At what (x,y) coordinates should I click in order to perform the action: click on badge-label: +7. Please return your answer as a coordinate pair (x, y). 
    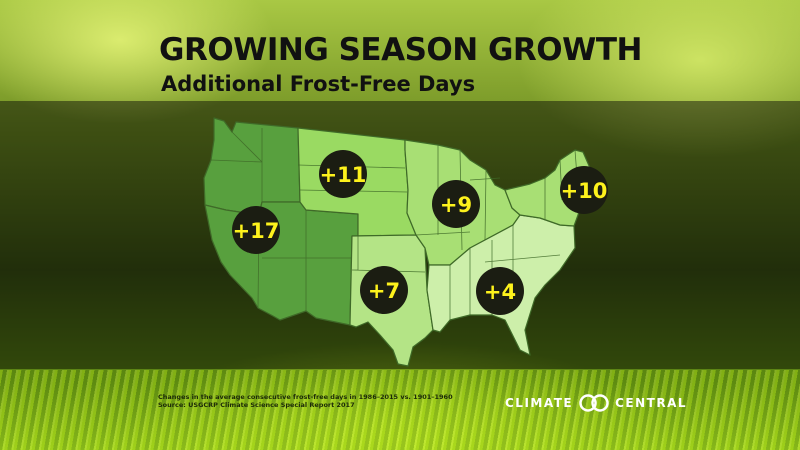
    Looking at the image, I should click on (384, 291).